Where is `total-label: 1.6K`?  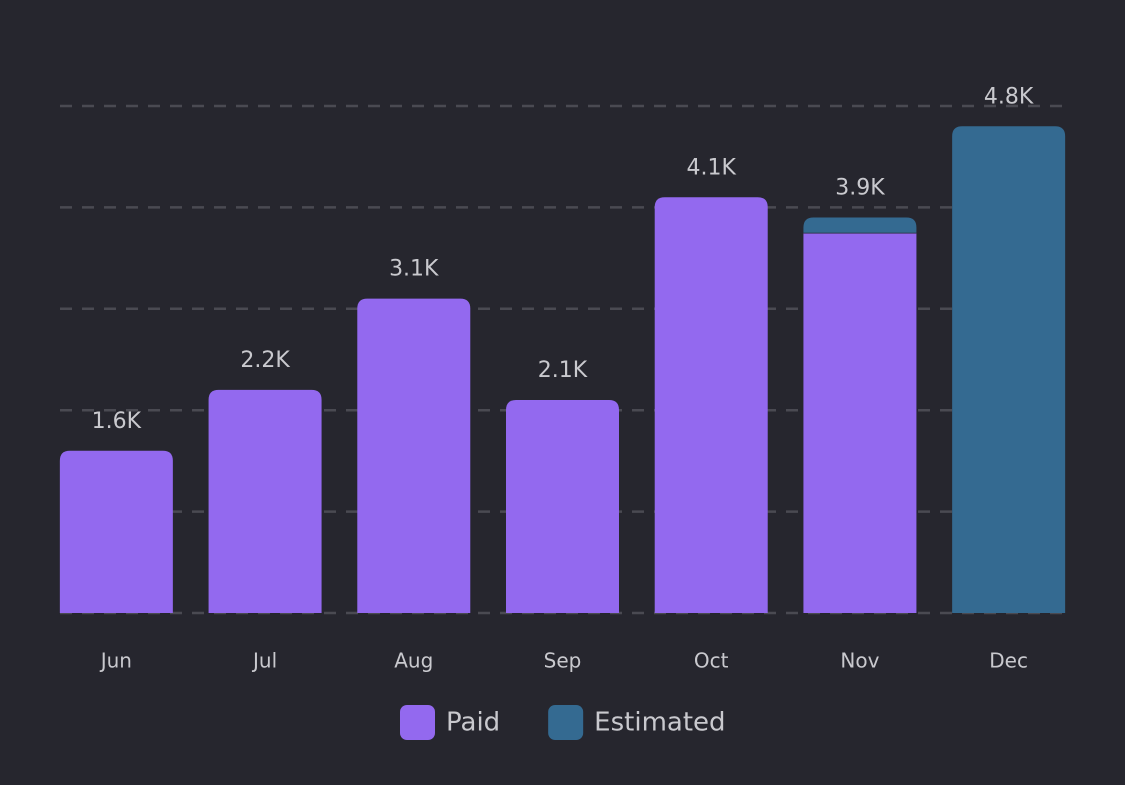
total-label: 1.6K is located at coordinates (117, 421).